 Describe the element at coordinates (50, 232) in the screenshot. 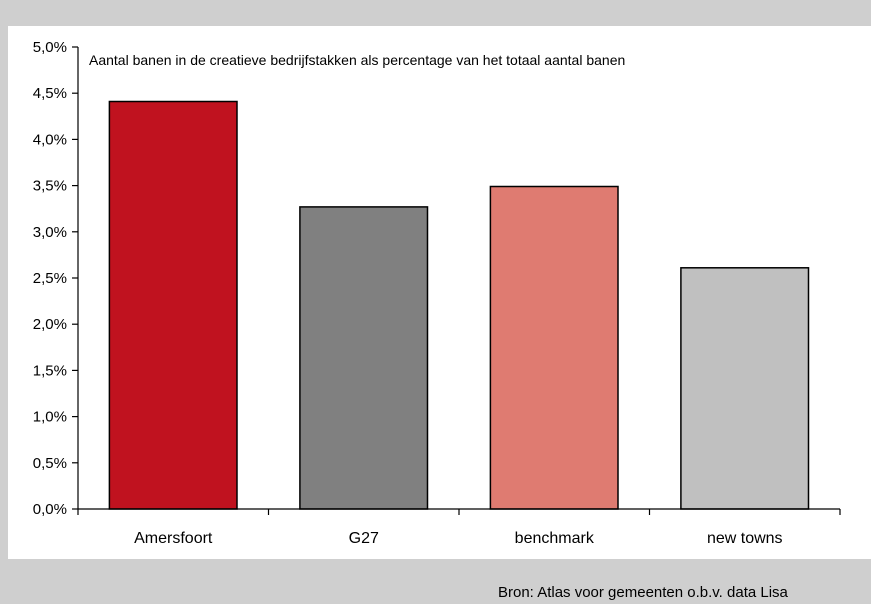

I see `y-tick-label: 3,0%` at that location.